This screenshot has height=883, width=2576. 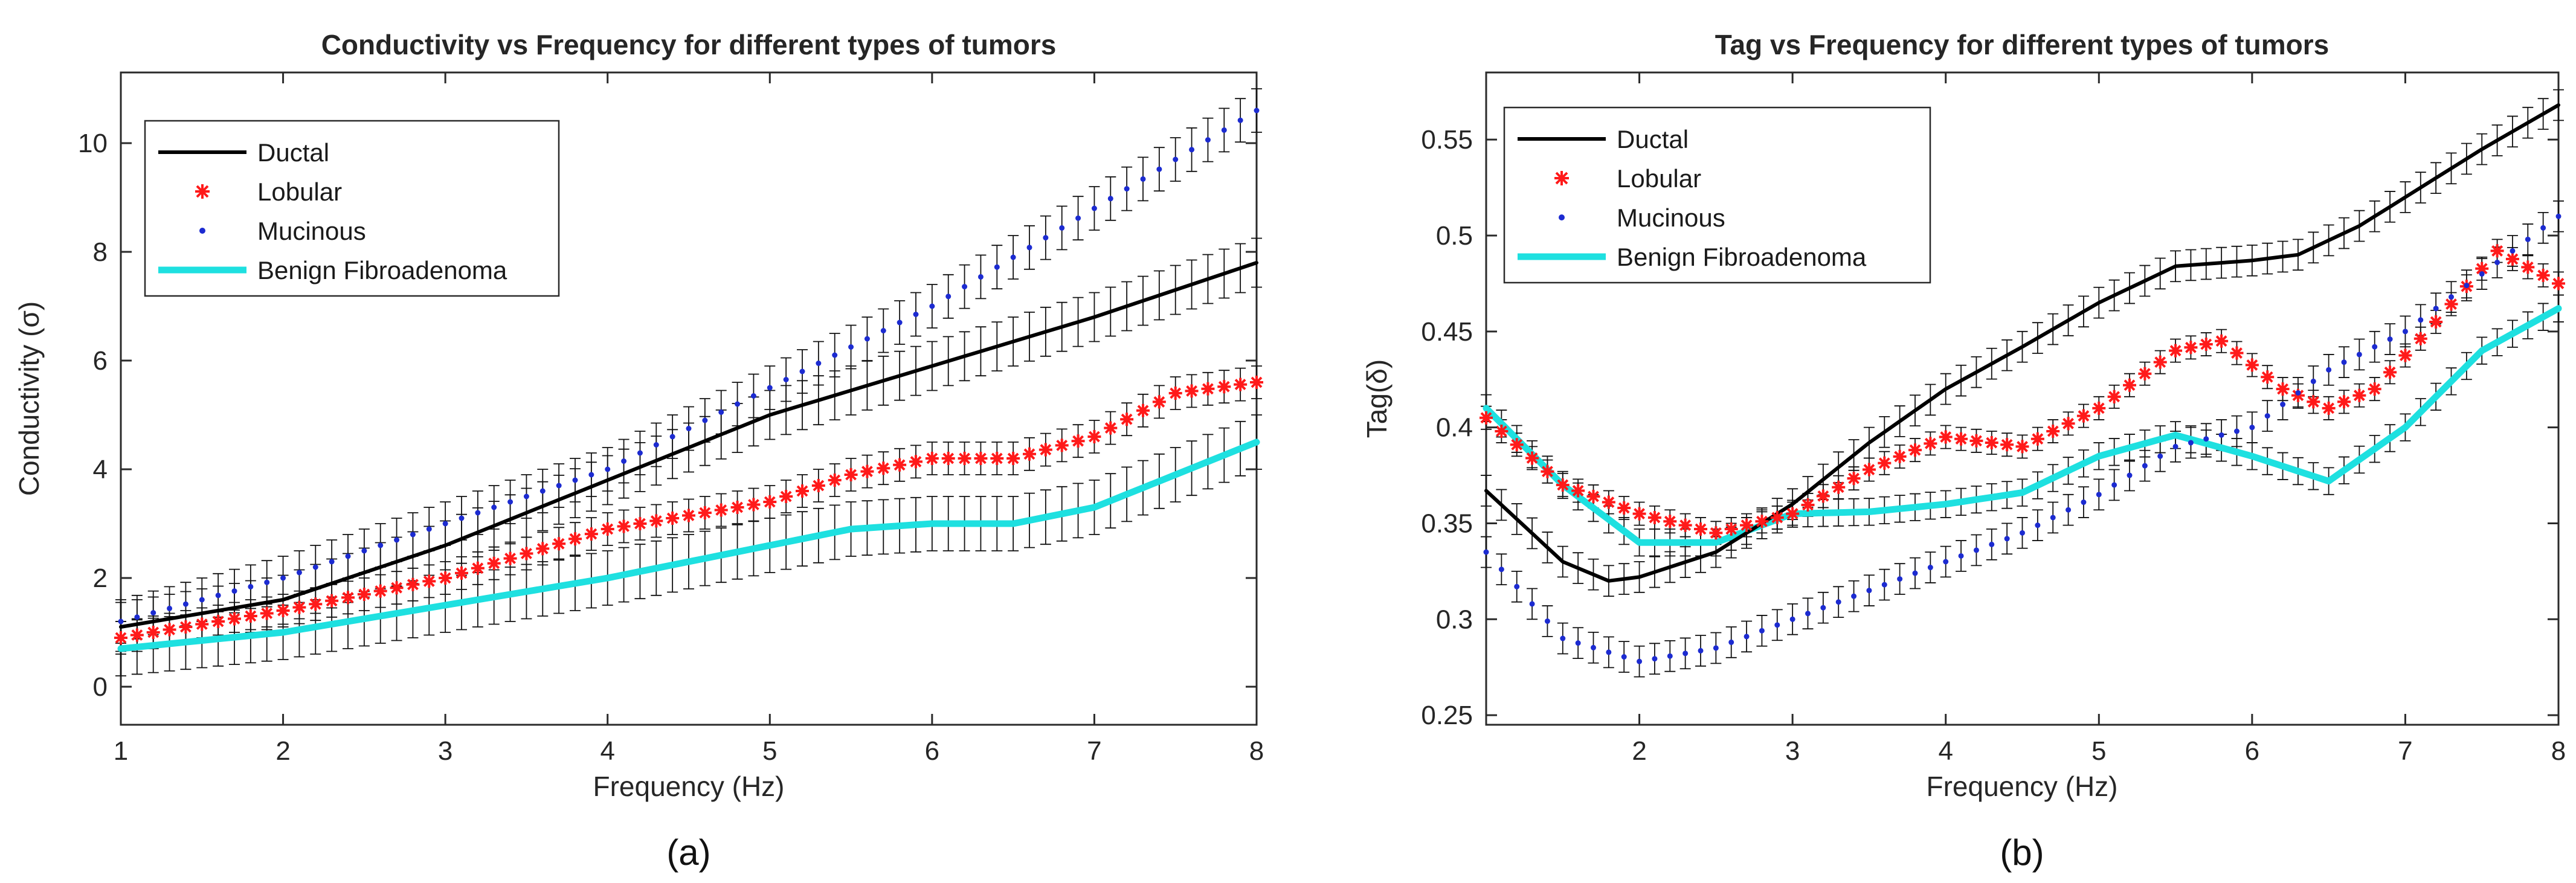 What do you see at coordinates (770, 419) in the screenshot?
I see `x-tick: 5` at bounding box center [770, 419].